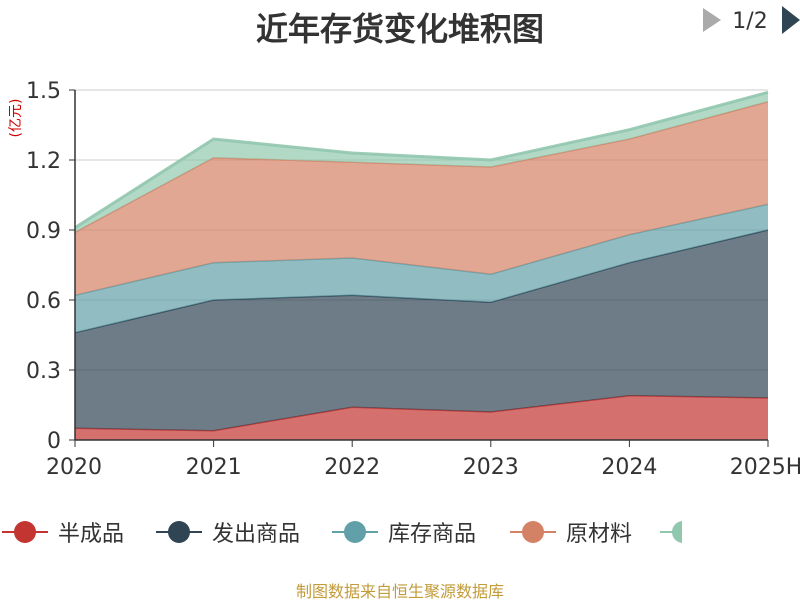 This screenshot has height=602, width=800. I want to click on y-tick-label: 1.2, so click(43, 161).